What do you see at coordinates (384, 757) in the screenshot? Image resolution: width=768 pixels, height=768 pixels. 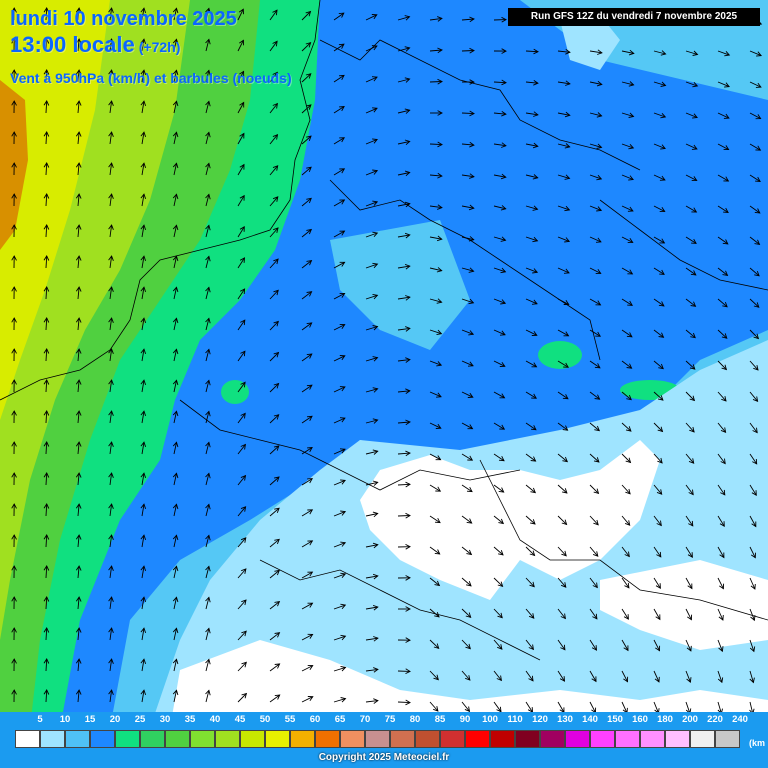 I see `copyright-text: Copyright 2025 Meteociel.fr` at bounding box center [384, 757].